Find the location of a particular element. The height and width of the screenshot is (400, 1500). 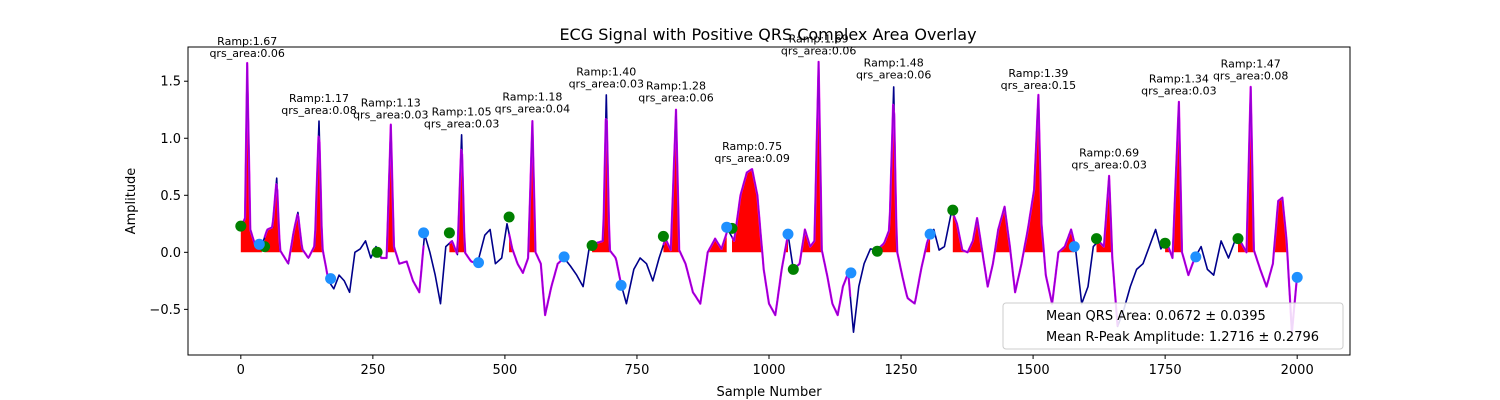

r-amplitude-label-12: Ramp:0.69 is located at coordinates (1109, 153).